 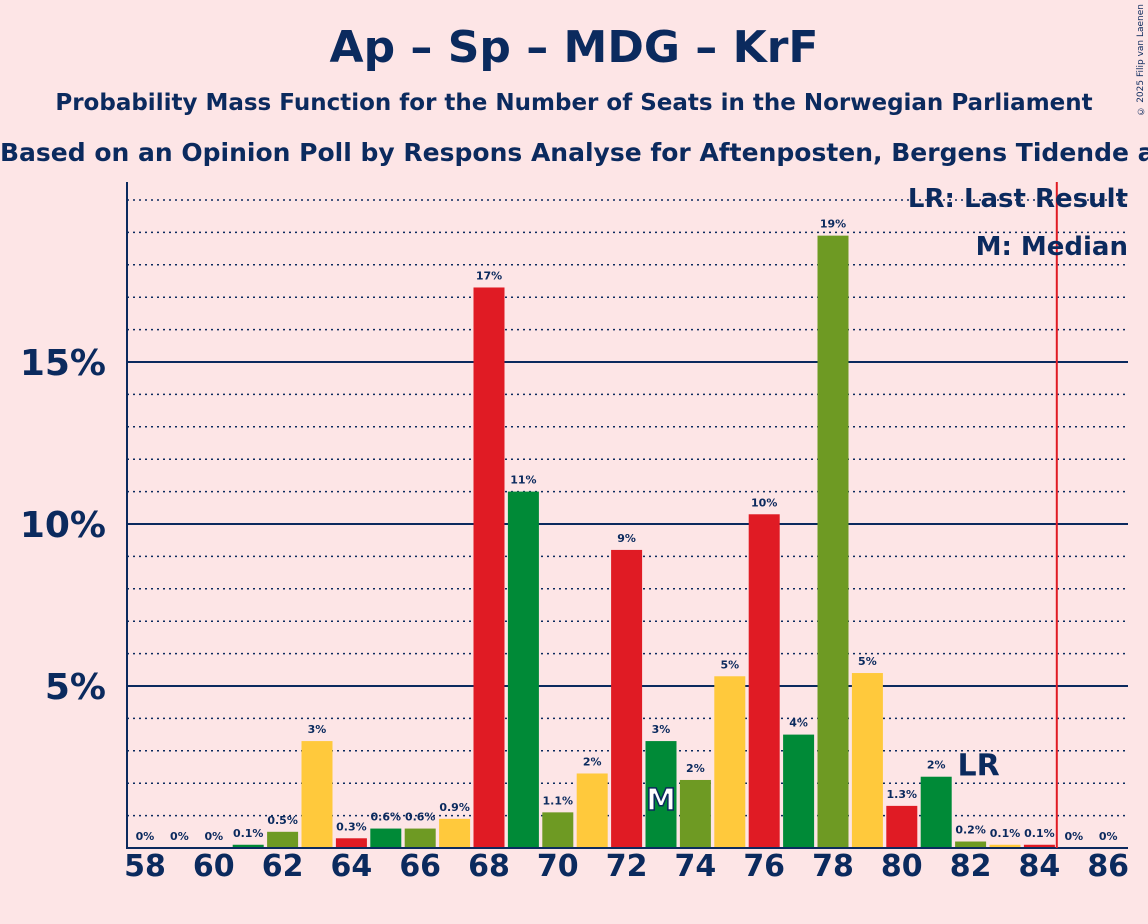 I want to click on bar-label-seat-61: 0.1%, so click(x=248, y=833).